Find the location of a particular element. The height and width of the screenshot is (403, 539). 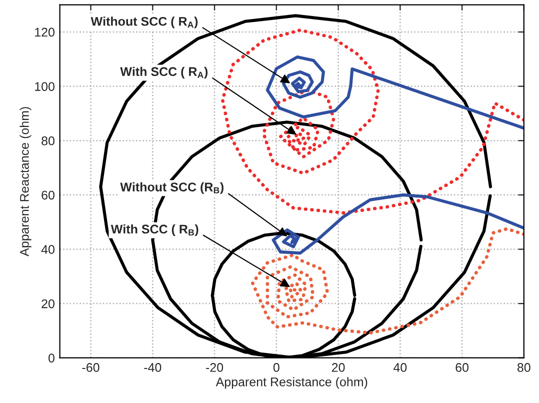

annotation: Without SCC (R$_{B}$) is located at coordinates (172, 188).